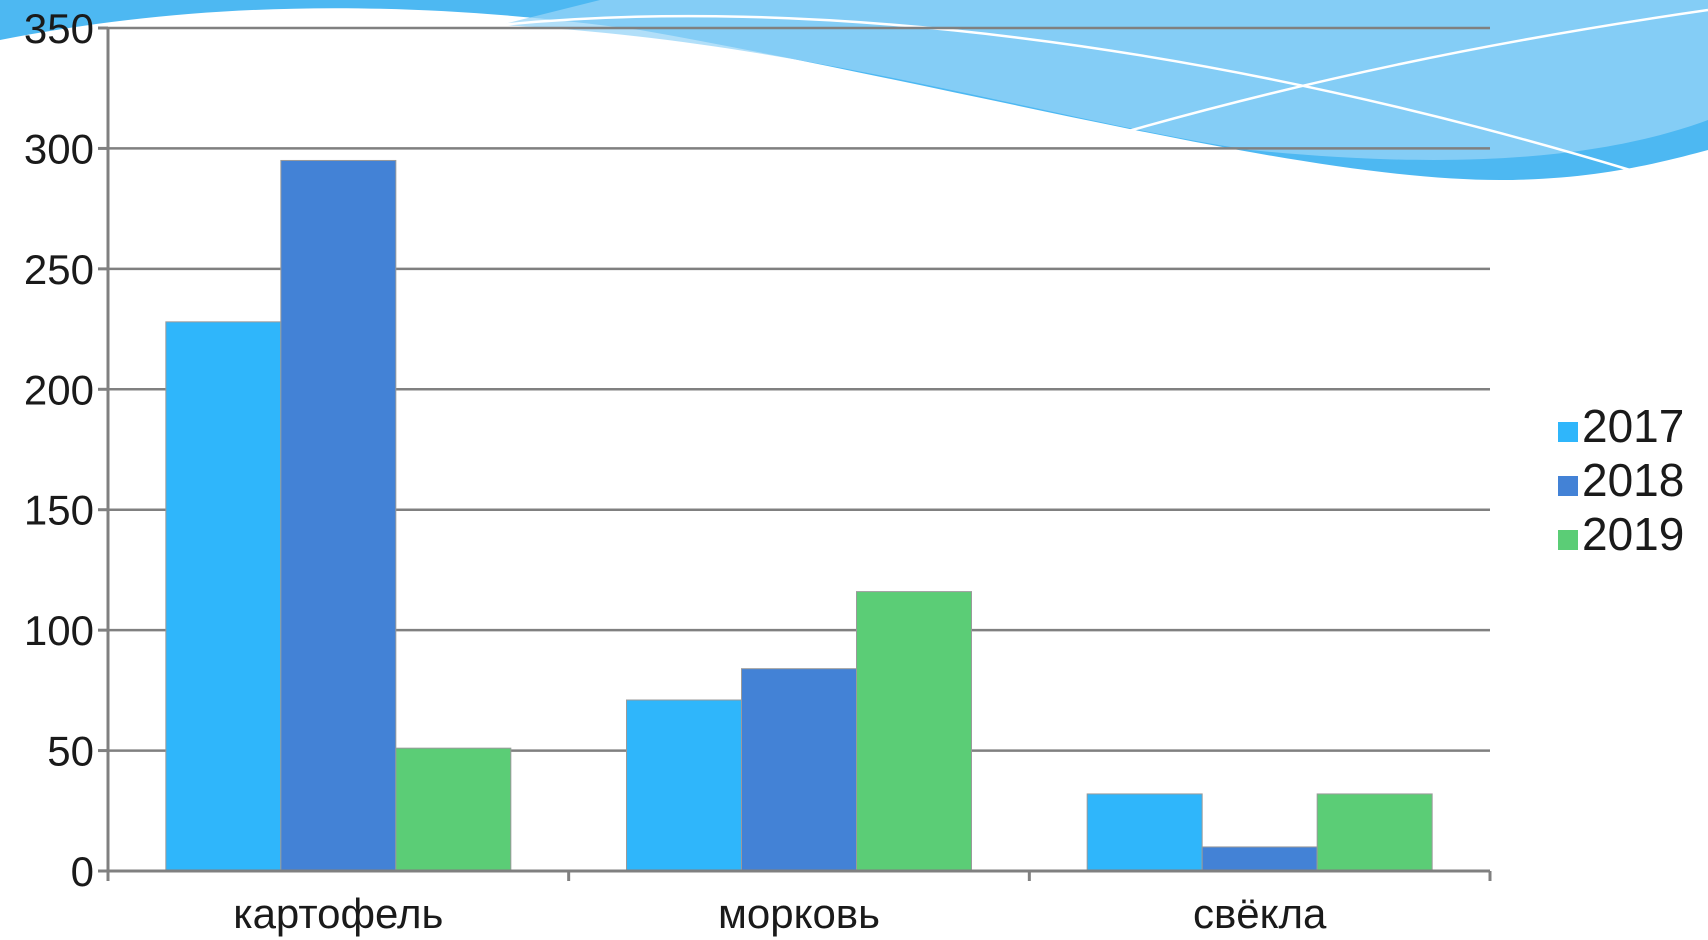  What do you see at coordinates (59, 148) in the screenshot?
I see `y-tick-label: 300` at bounding box center [59, 148].